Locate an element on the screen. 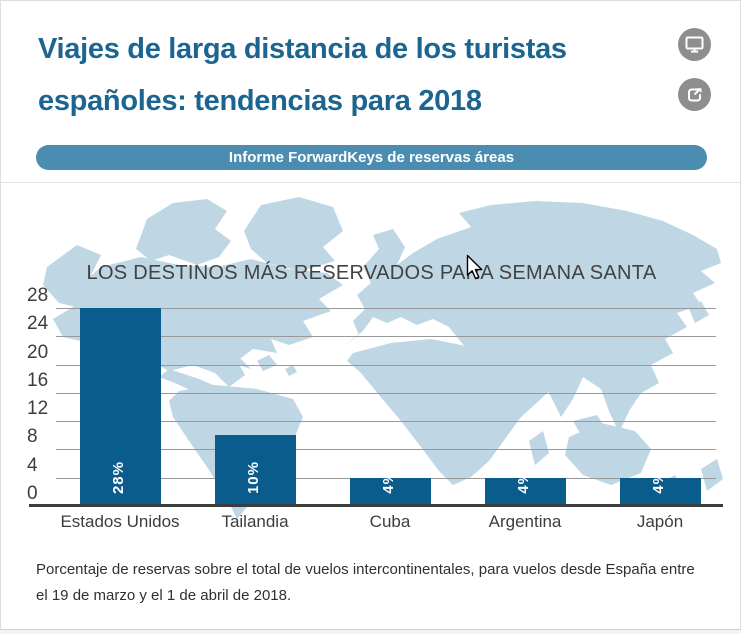 The width and height of the screenshot is (741, 634). y-axis-tick-label: 0 is located at coordinates (32, 493).